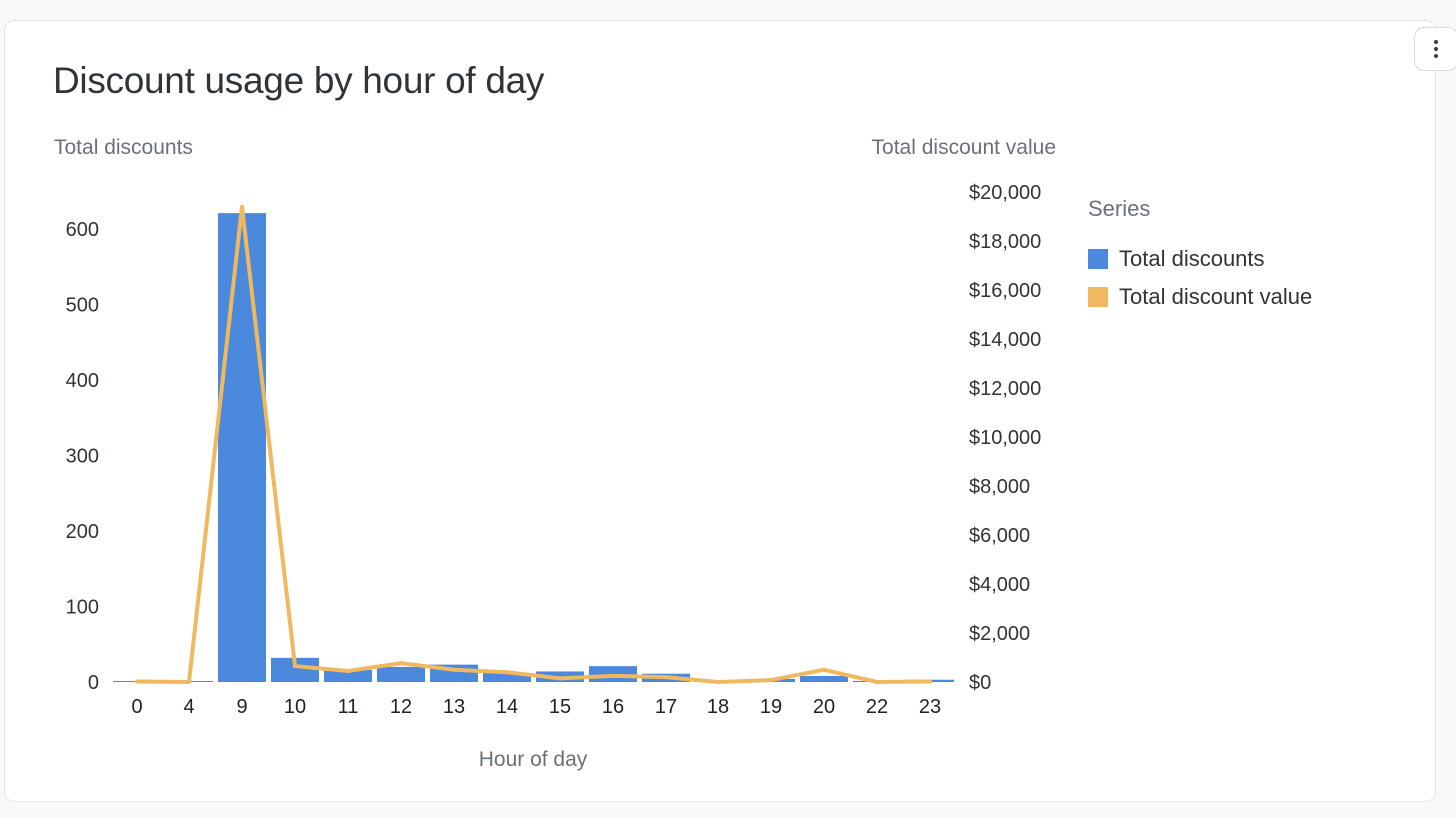 This screenshot has height=818, width=1456. I want to click on y2-tick-label: $18,000, so click(1005, 242).